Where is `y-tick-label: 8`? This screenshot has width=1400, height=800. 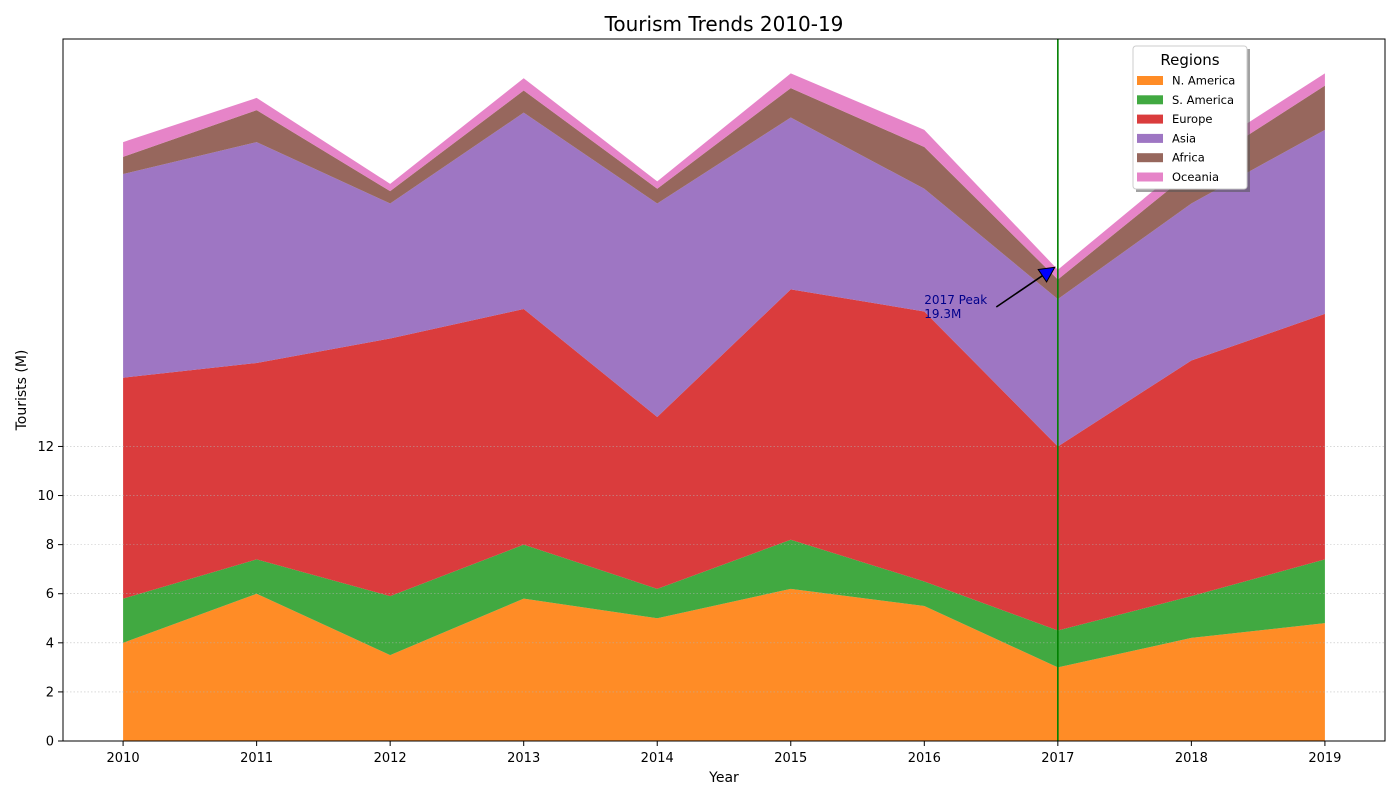 y-tick-label: 8 is located at coordinates (50, 545).